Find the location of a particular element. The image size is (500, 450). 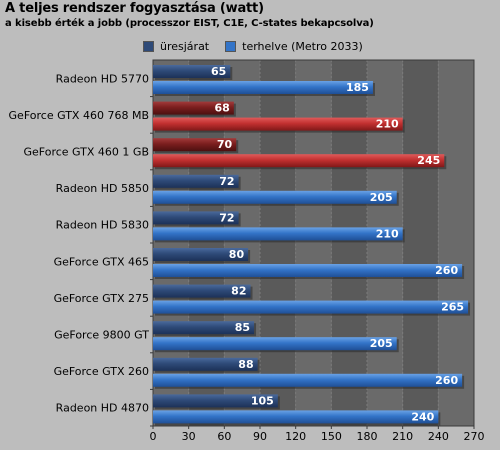

category-label: Radeon HD 5770 is located at coordinates (102, 78).